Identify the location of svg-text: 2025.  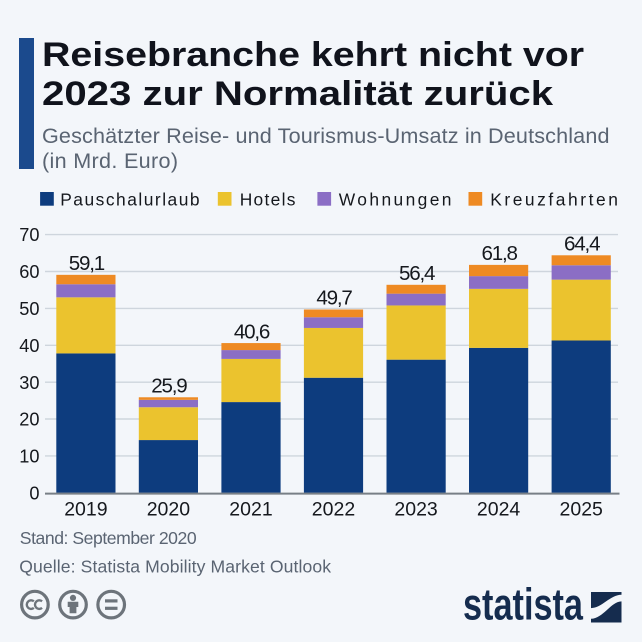
(582, 510).